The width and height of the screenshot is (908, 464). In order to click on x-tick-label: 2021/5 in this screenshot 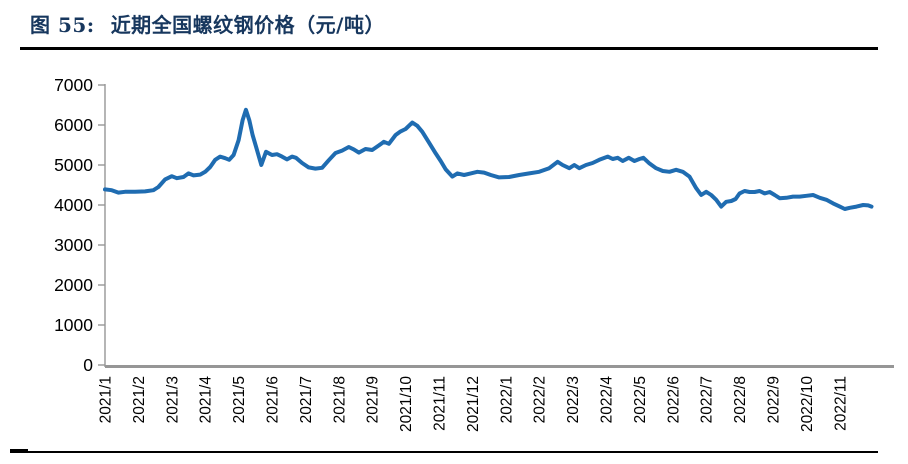, I will do `click(239, 399)`.